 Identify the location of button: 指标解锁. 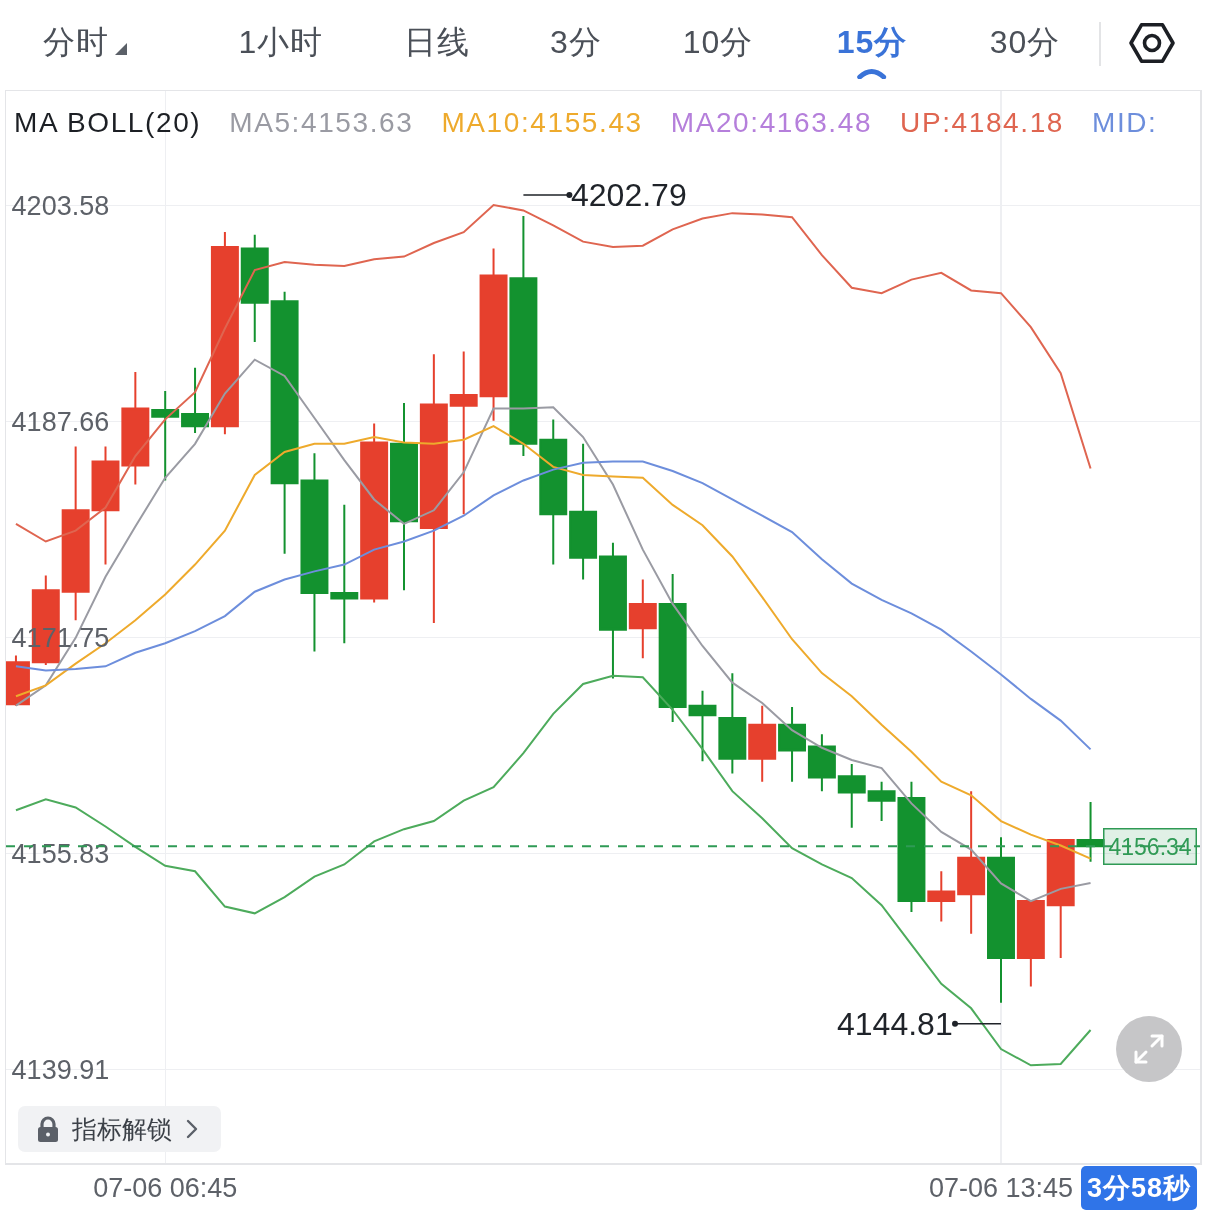
(119, 1129).